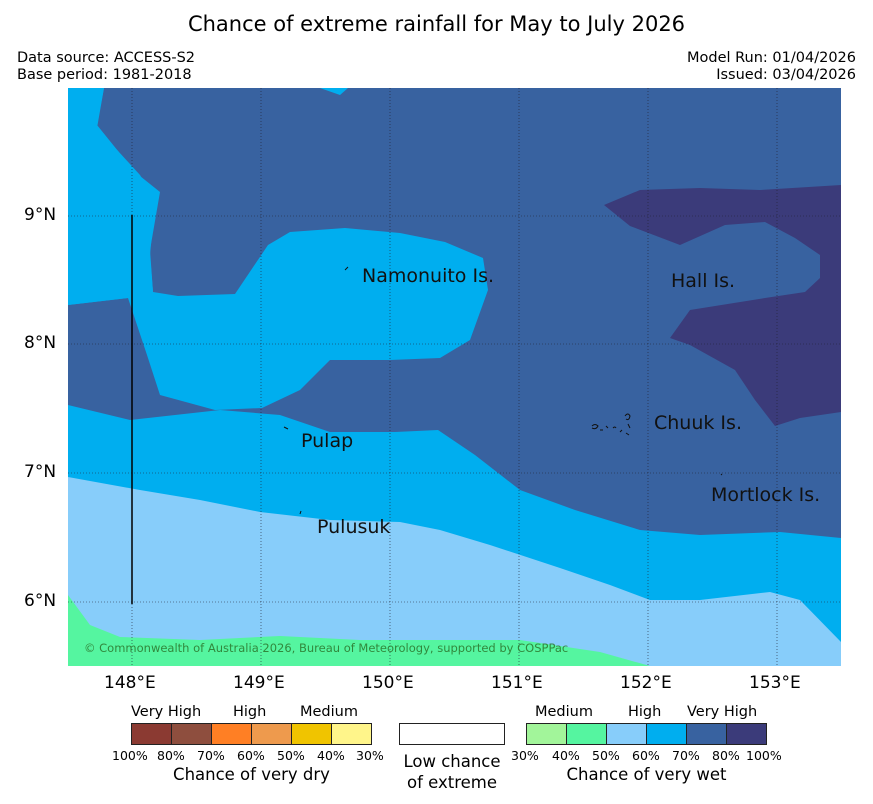 This screenshot has width=873, height=804. What do you see at coordinates (452, 782) in the screenshot?
I see `legend-neutral-caption-2: of extreme` at bounding box center [452, 782].